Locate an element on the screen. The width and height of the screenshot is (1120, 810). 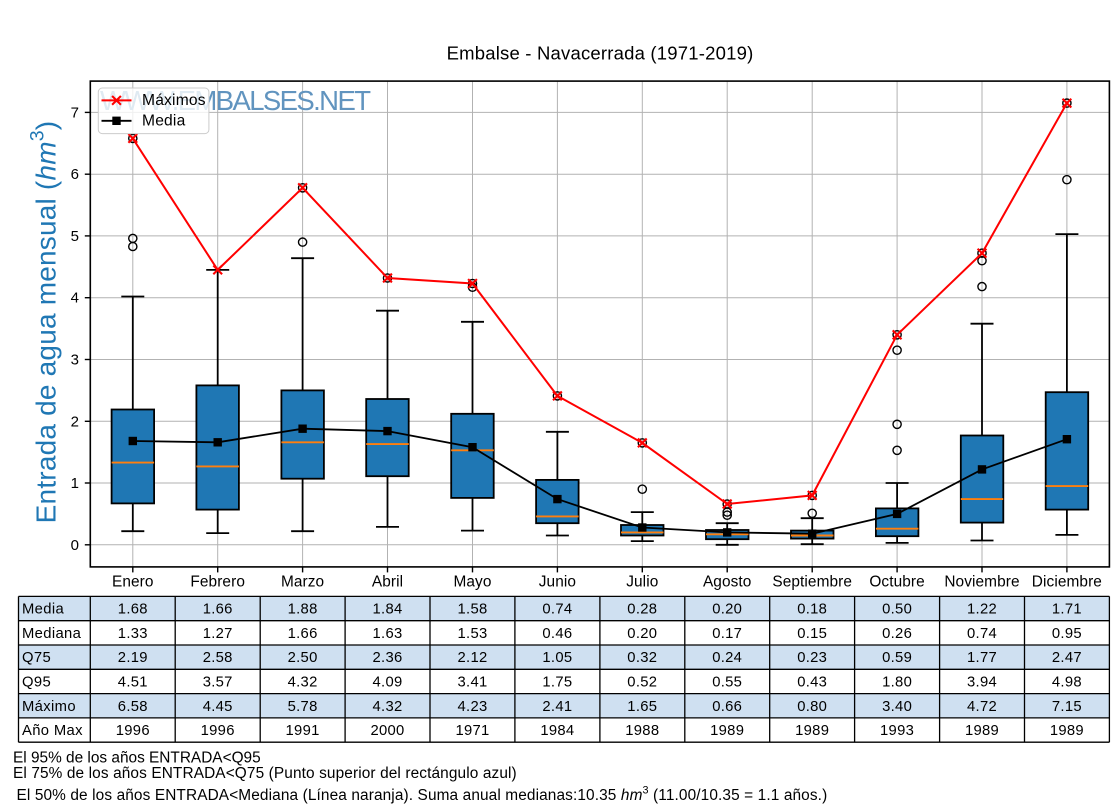
svg-text: 4.98 is located at coordinates (1067, 682).